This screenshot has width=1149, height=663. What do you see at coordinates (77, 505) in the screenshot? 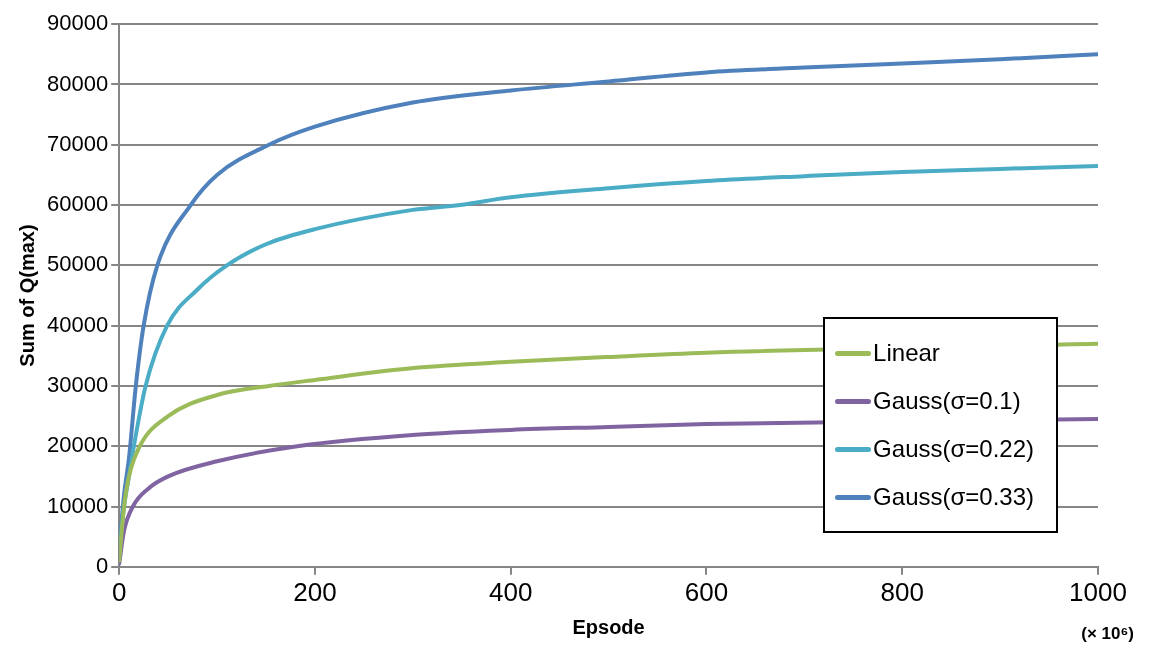
I see `y-tick-label: 10000` at bounding box center [77, 505].